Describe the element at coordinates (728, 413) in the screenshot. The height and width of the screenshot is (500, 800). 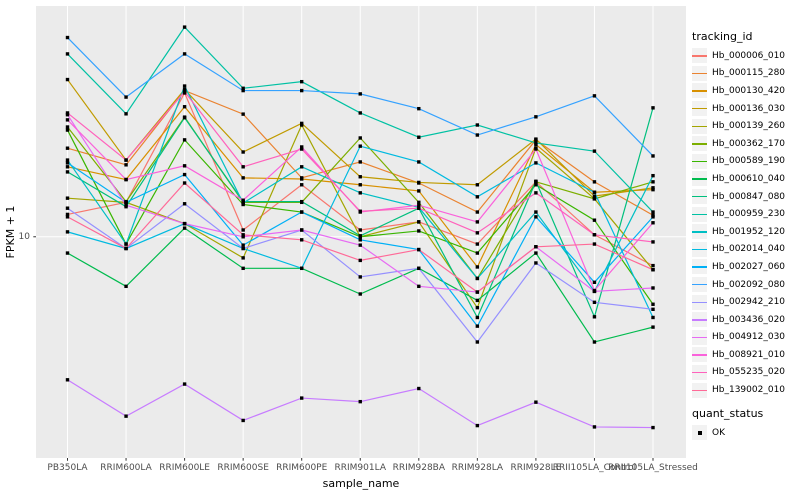
I see `legend-title-quant-status: quant_status` at that location.